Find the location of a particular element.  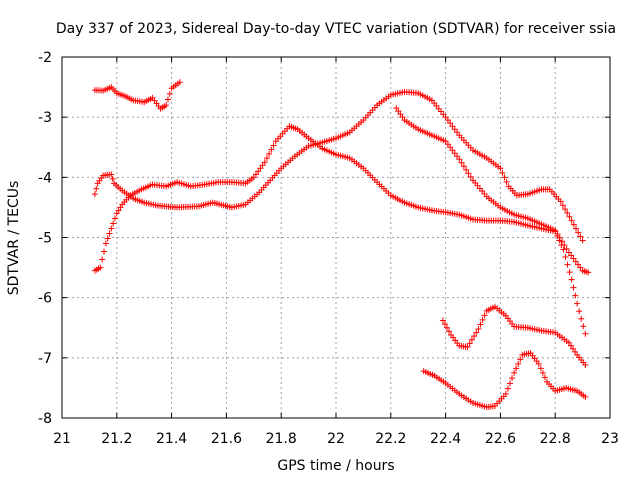

x-tick-label: 22.6 is located at coordinates (500, 439).